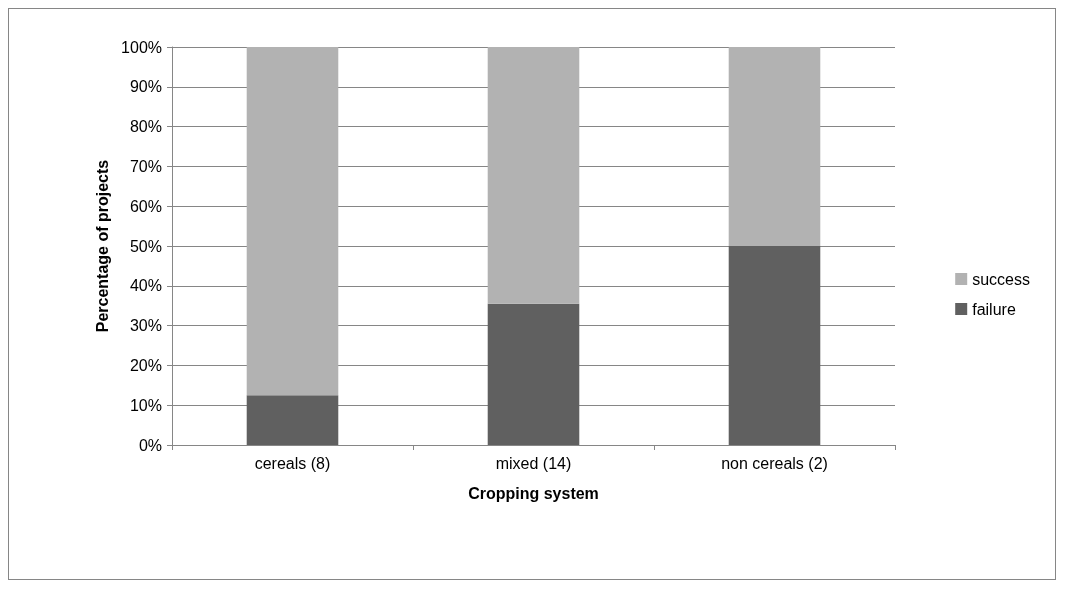 The width and height of the screenshot is (1070, 594). I want to click on y-tick-label: 10%, so click(145, 405).